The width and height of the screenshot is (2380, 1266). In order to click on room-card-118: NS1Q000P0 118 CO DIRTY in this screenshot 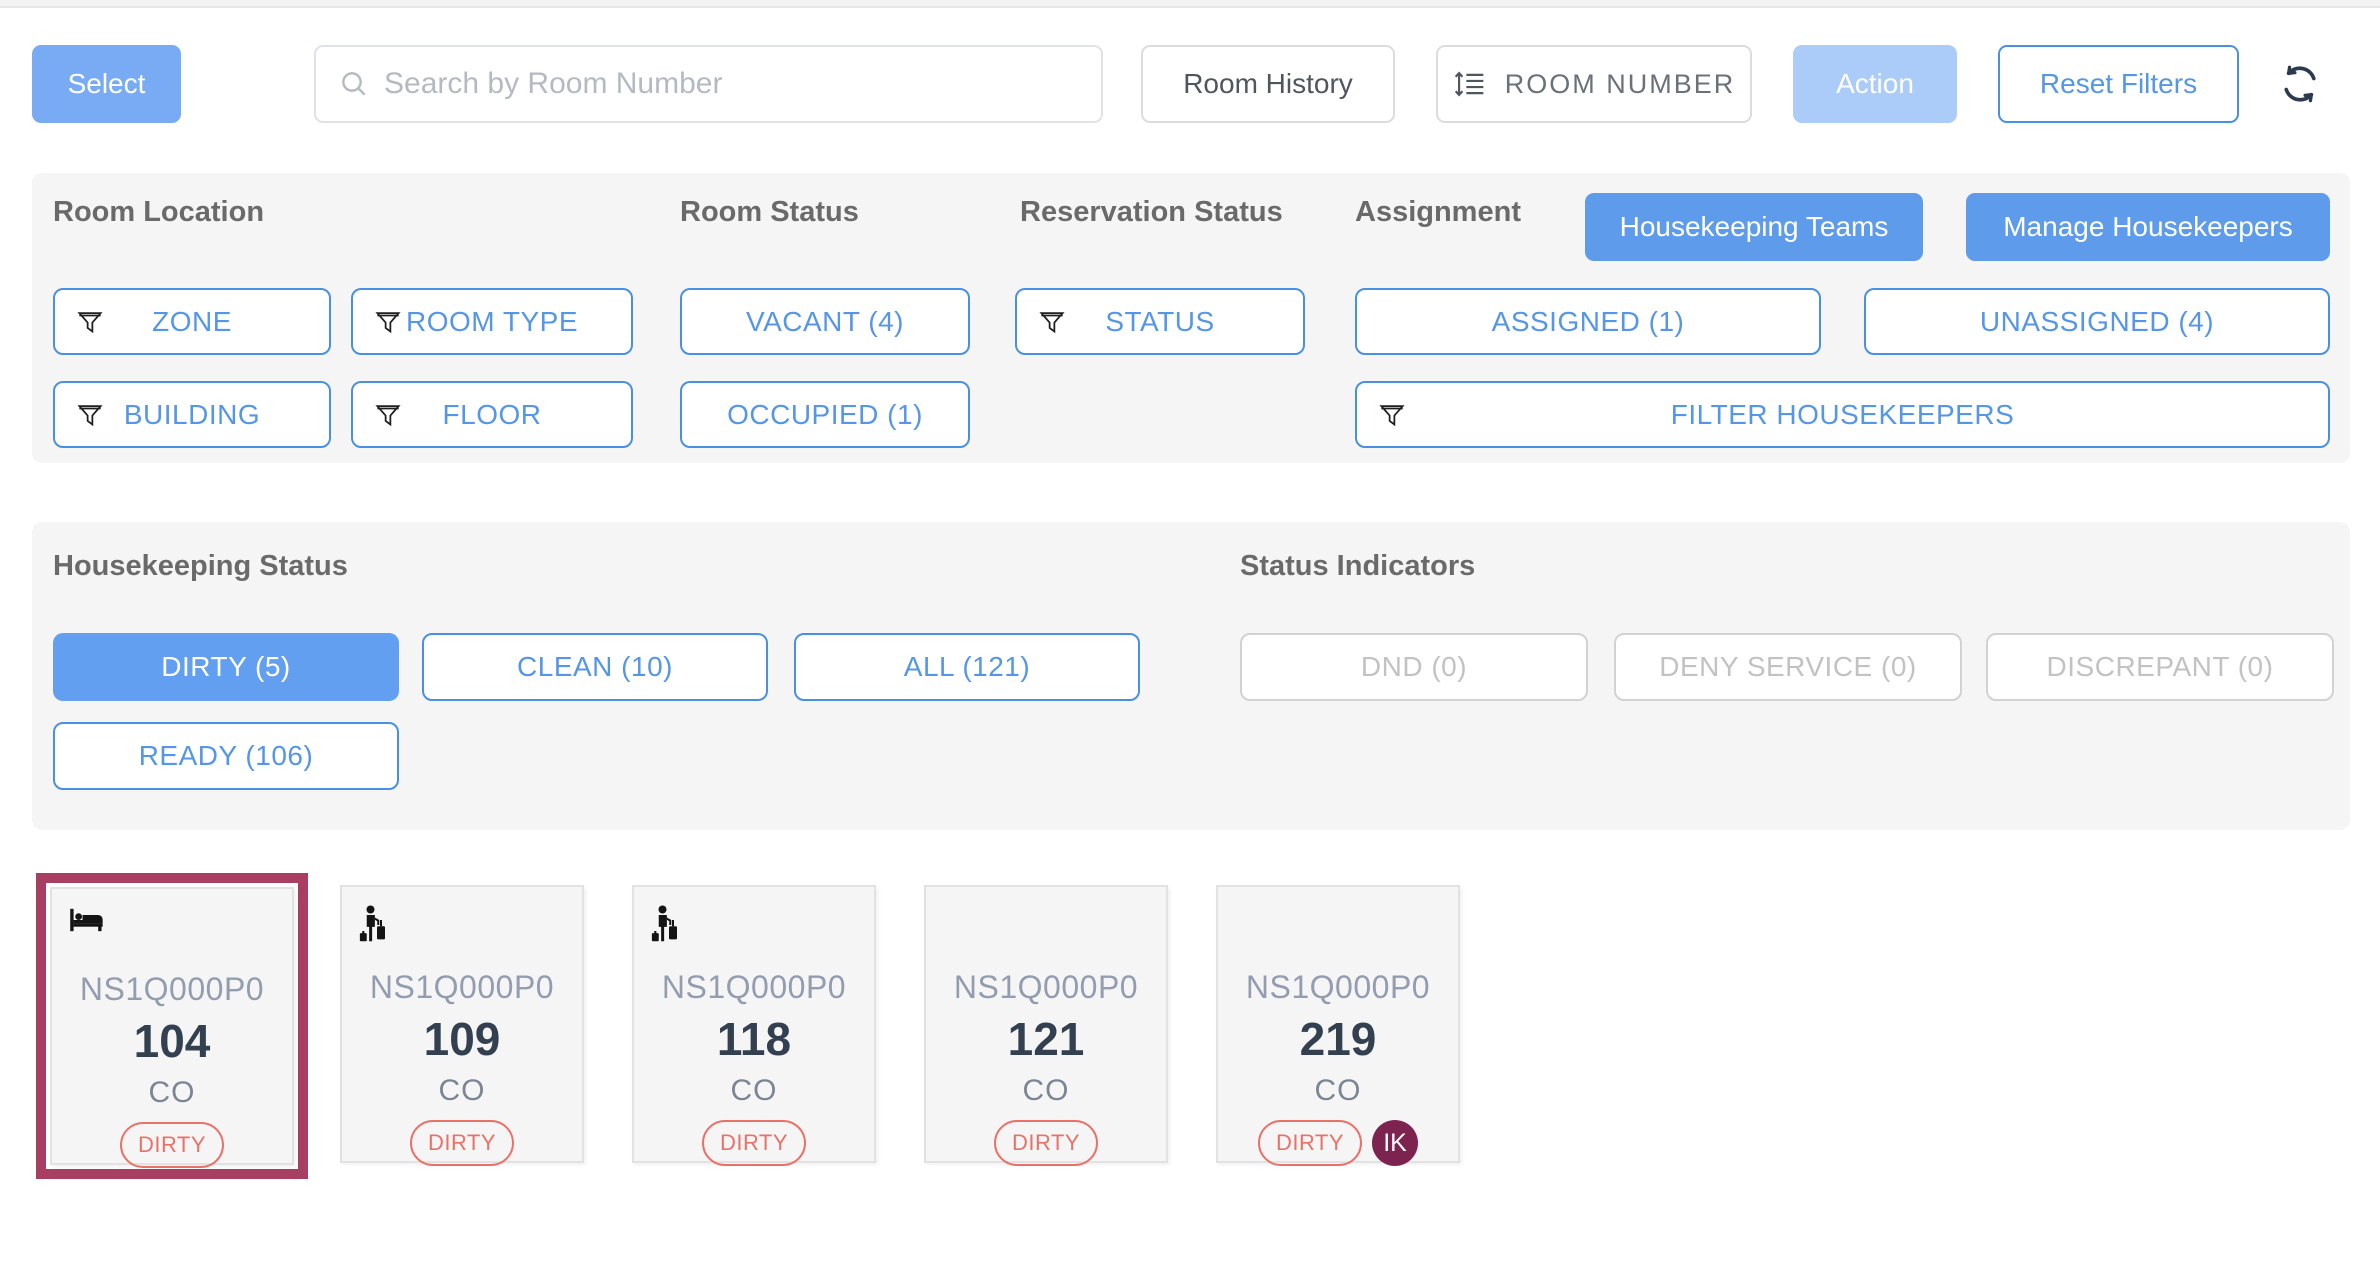, I will do `click(754, 1025)`.